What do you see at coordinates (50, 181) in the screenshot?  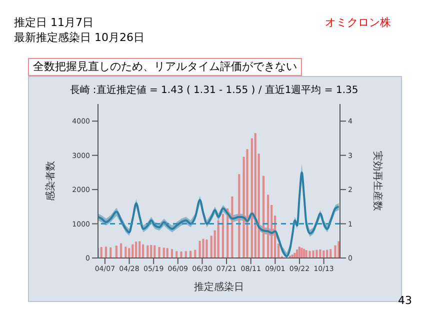 I see `y-axis-title: 感染者数` at bounding box center [50, 181].